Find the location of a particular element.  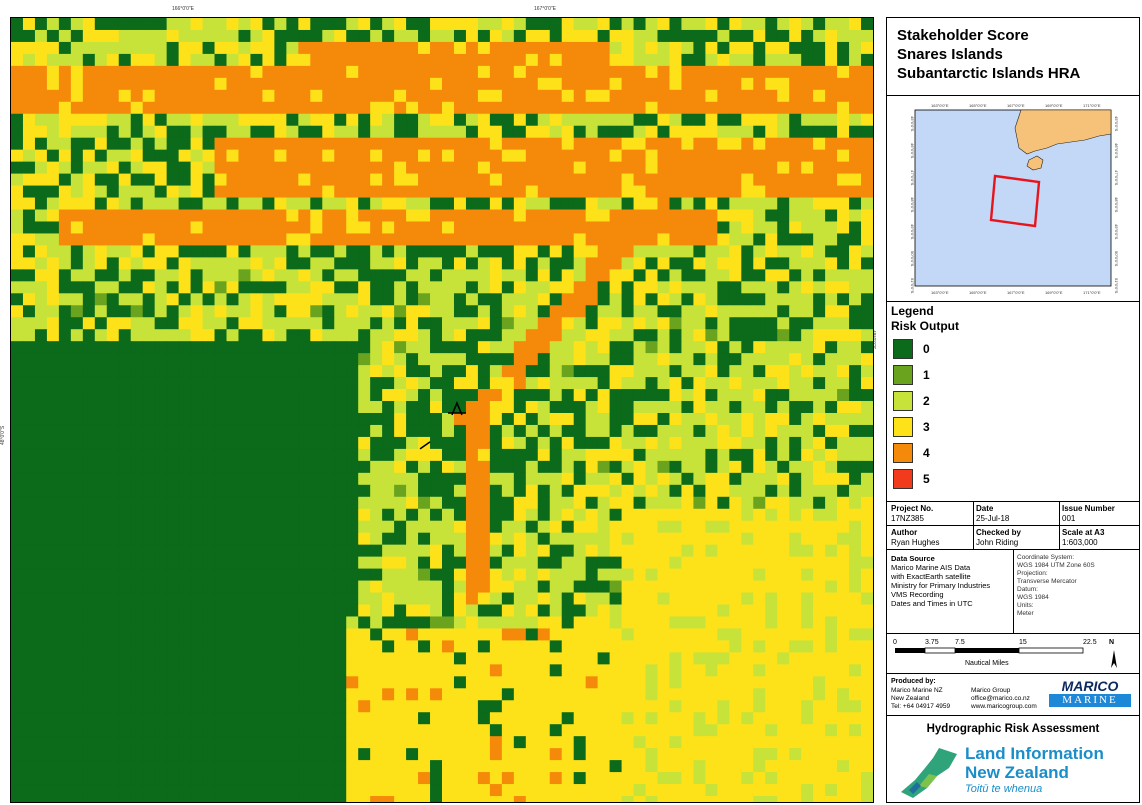

map-top-tick-1: 166°0'0"E is located at coordinates (183, 9).